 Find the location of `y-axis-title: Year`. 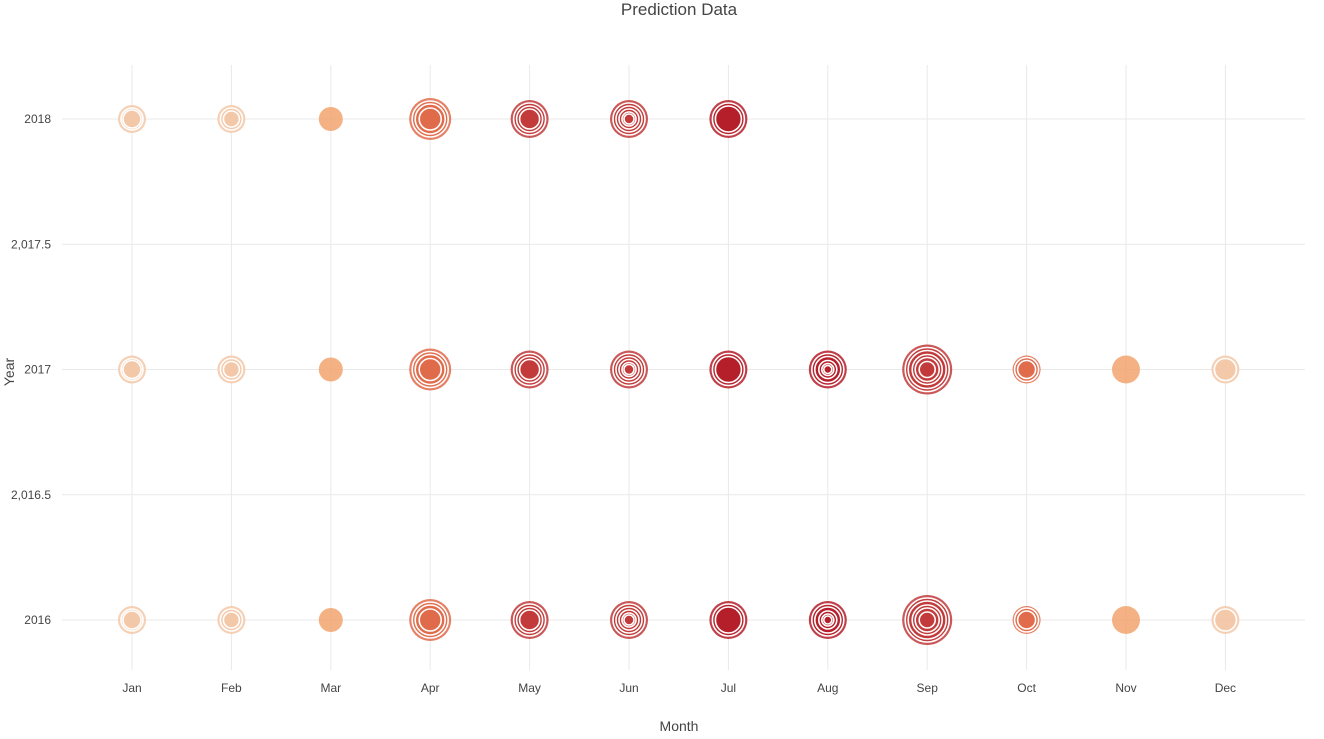

y-axis-title: Year is located at coordinates (9, 372).